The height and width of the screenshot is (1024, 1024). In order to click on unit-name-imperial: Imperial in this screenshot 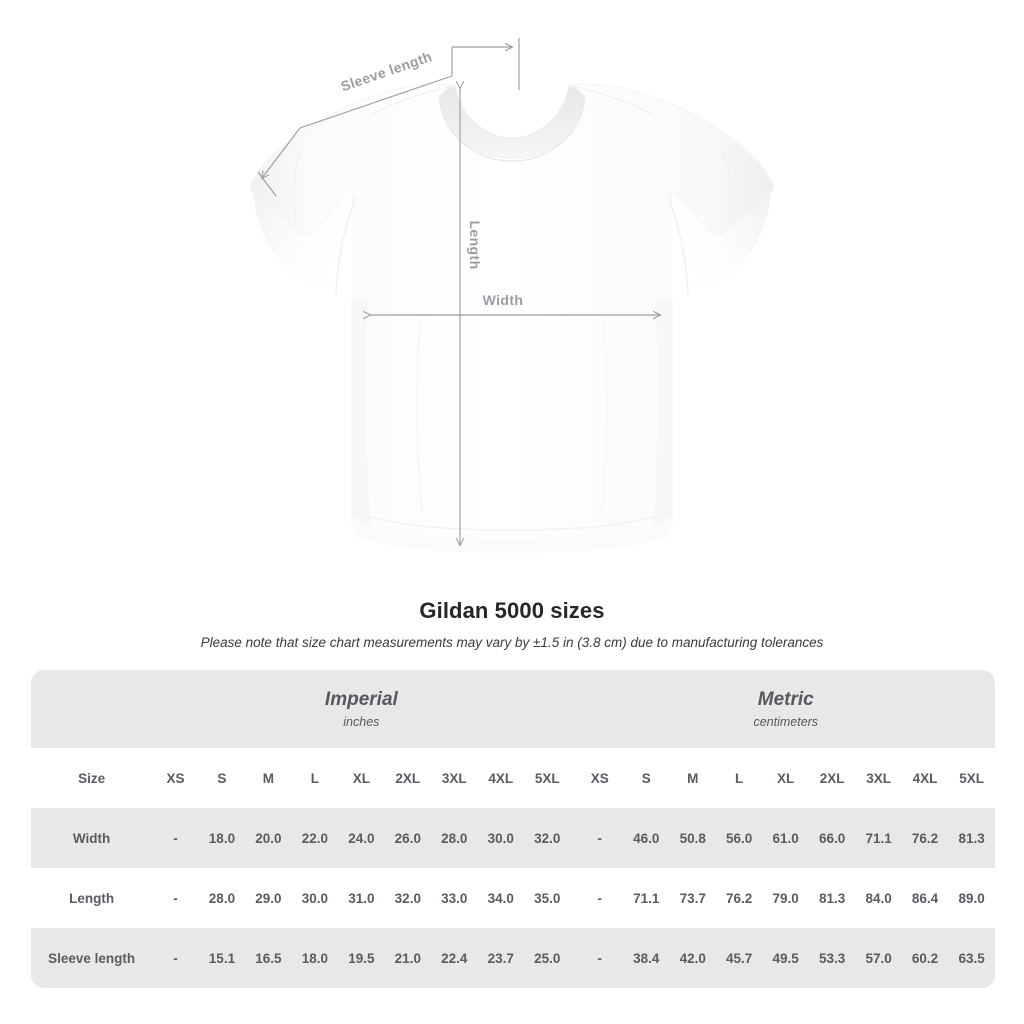, I will do `click(361, 700)`.